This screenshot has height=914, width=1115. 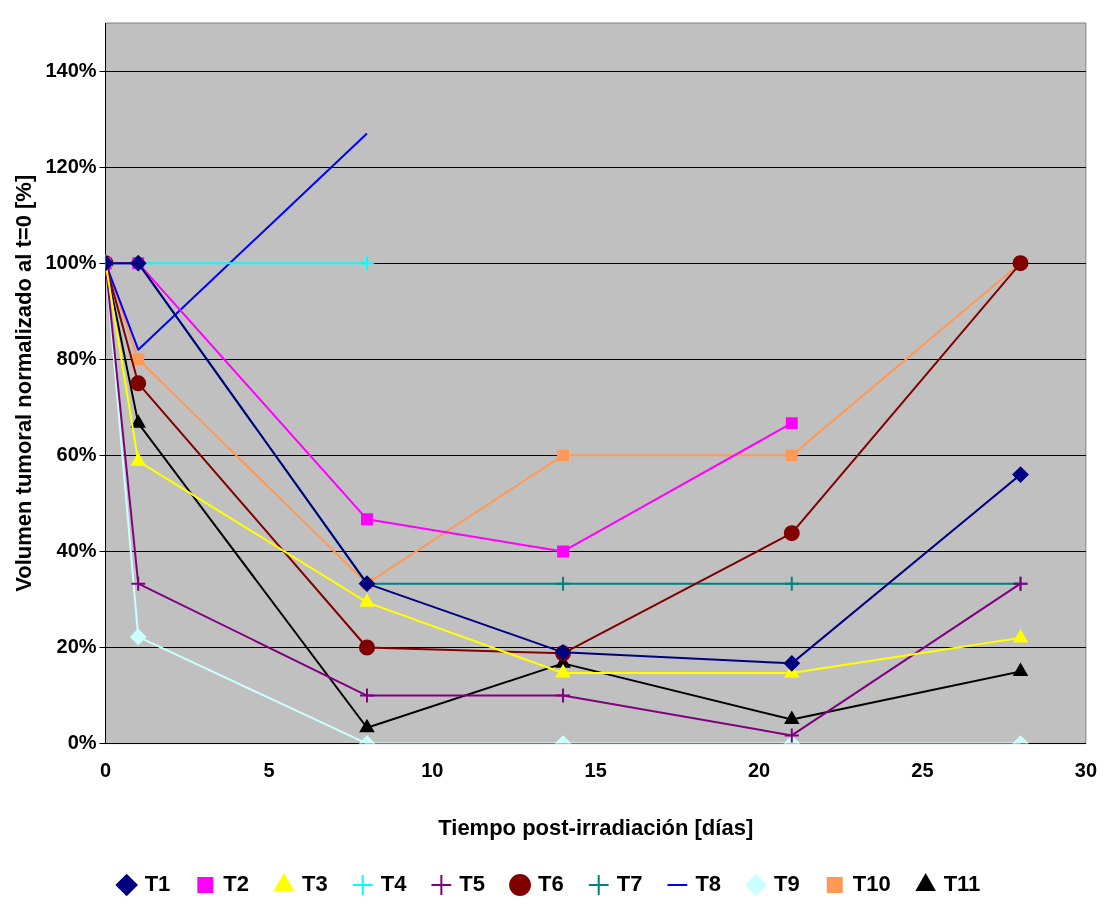 What do you see at coordinates (105, 770) in the screenshot?
I see `x-tick-label: 0` at bounding box center [105, 770].